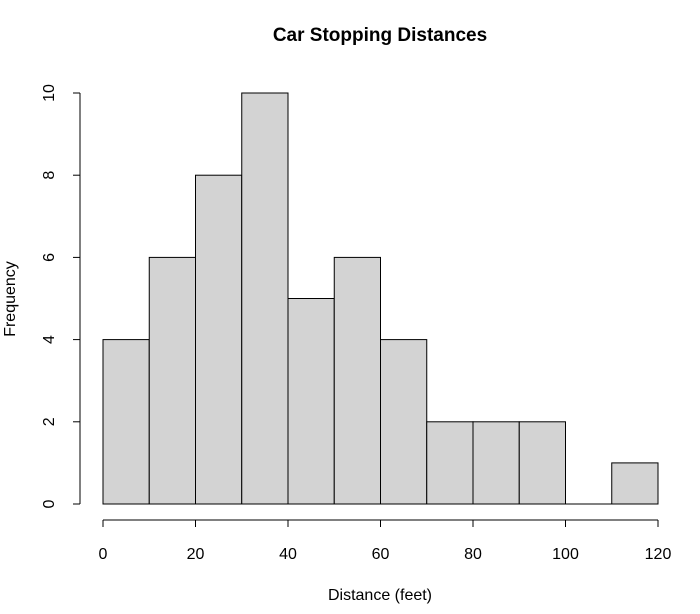  I want to click on y-tick-label: 6, so click(49, 257).